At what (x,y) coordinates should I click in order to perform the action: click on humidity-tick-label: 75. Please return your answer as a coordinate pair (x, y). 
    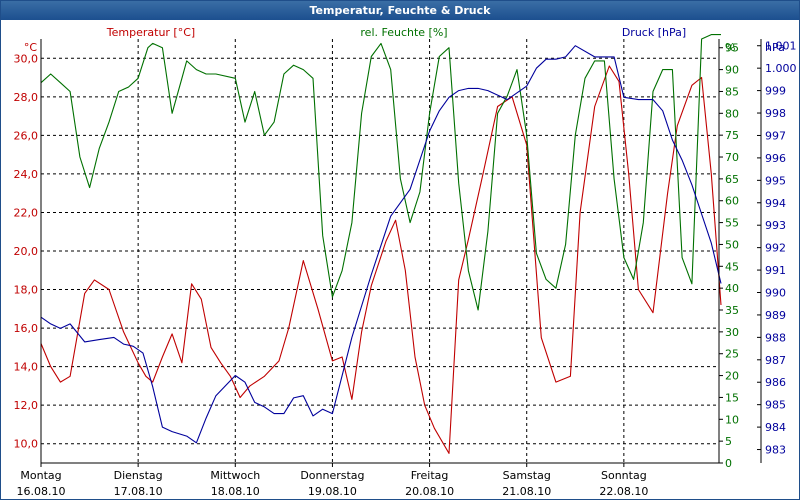
    Looking at the image, I should click on (732, 135).